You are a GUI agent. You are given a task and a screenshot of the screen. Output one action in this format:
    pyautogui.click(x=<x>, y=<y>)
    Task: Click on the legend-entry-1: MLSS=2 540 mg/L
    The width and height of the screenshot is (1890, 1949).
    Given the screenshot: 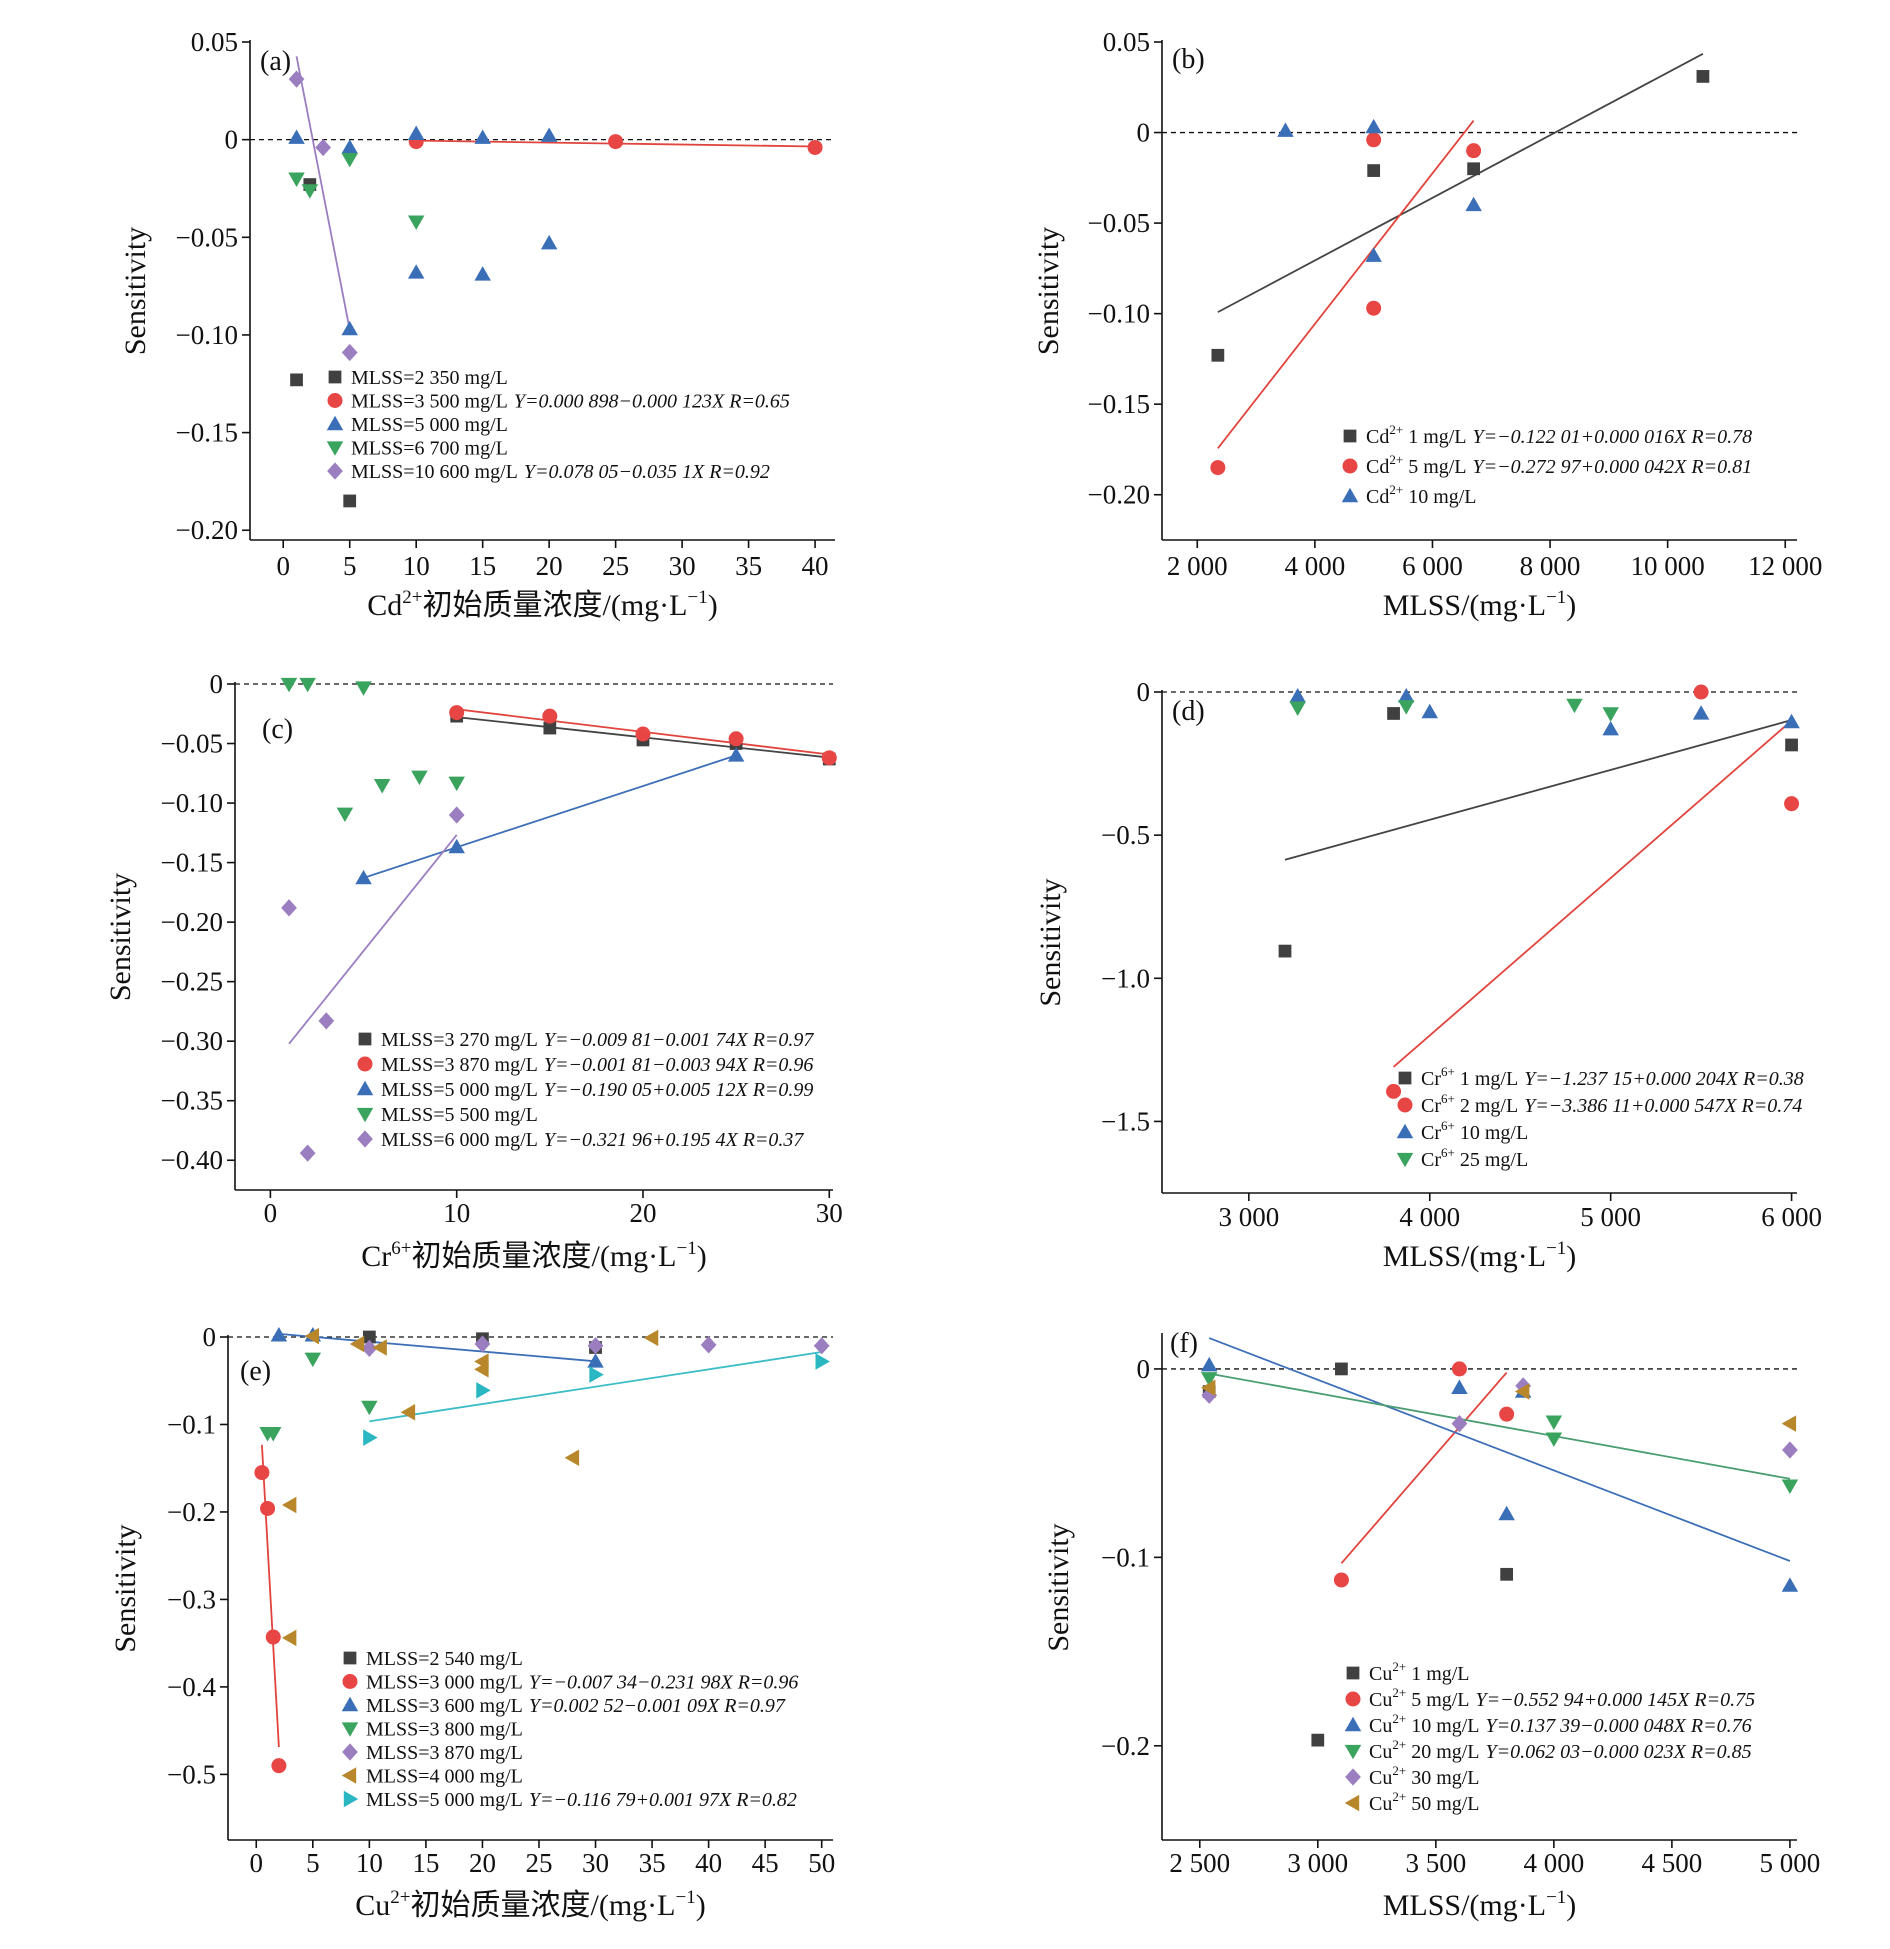 What is the action you would take?
    pyautogui.click(x=444, y=1659)
    